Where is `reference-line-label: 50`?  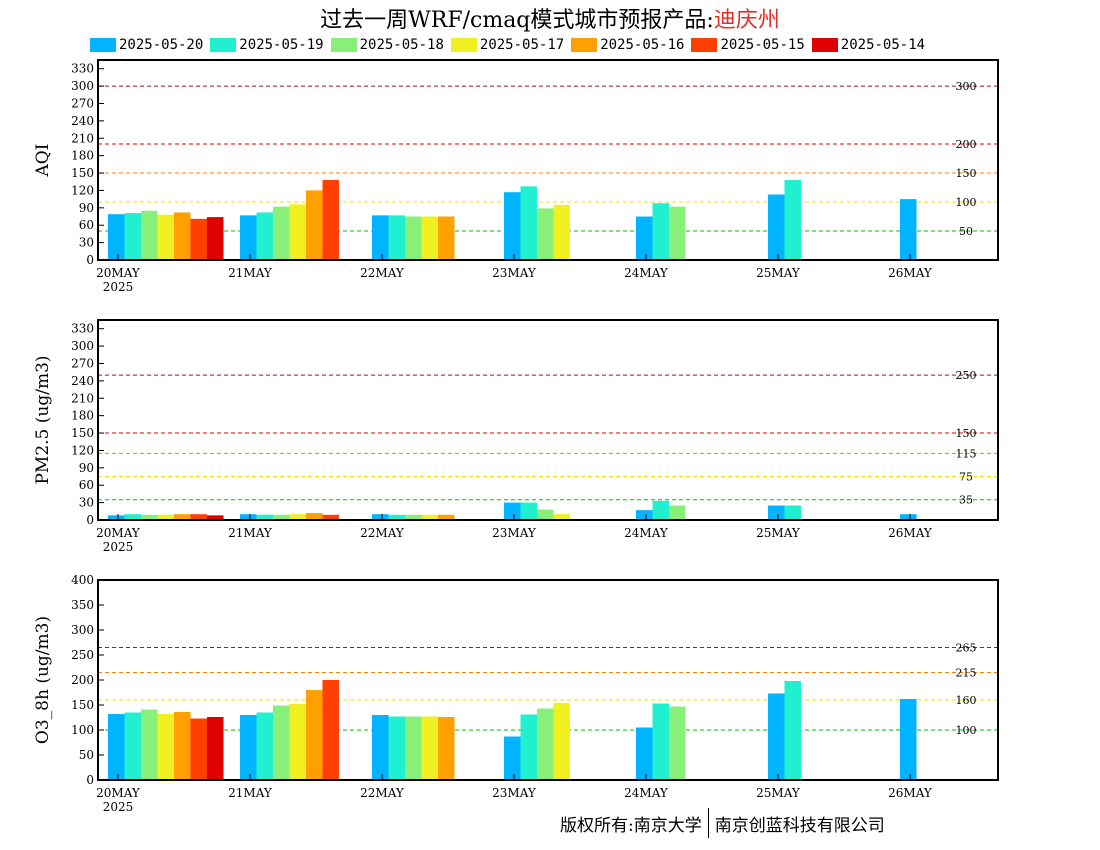
reference-line-label: 50 is located at coordinates (966, 231).